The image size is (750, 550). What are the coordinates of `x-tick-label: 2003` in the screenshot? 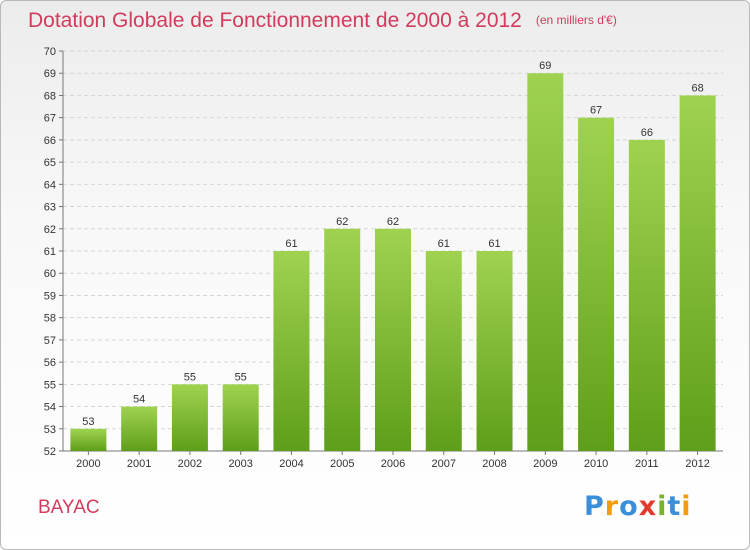 It's located at (240, 464).